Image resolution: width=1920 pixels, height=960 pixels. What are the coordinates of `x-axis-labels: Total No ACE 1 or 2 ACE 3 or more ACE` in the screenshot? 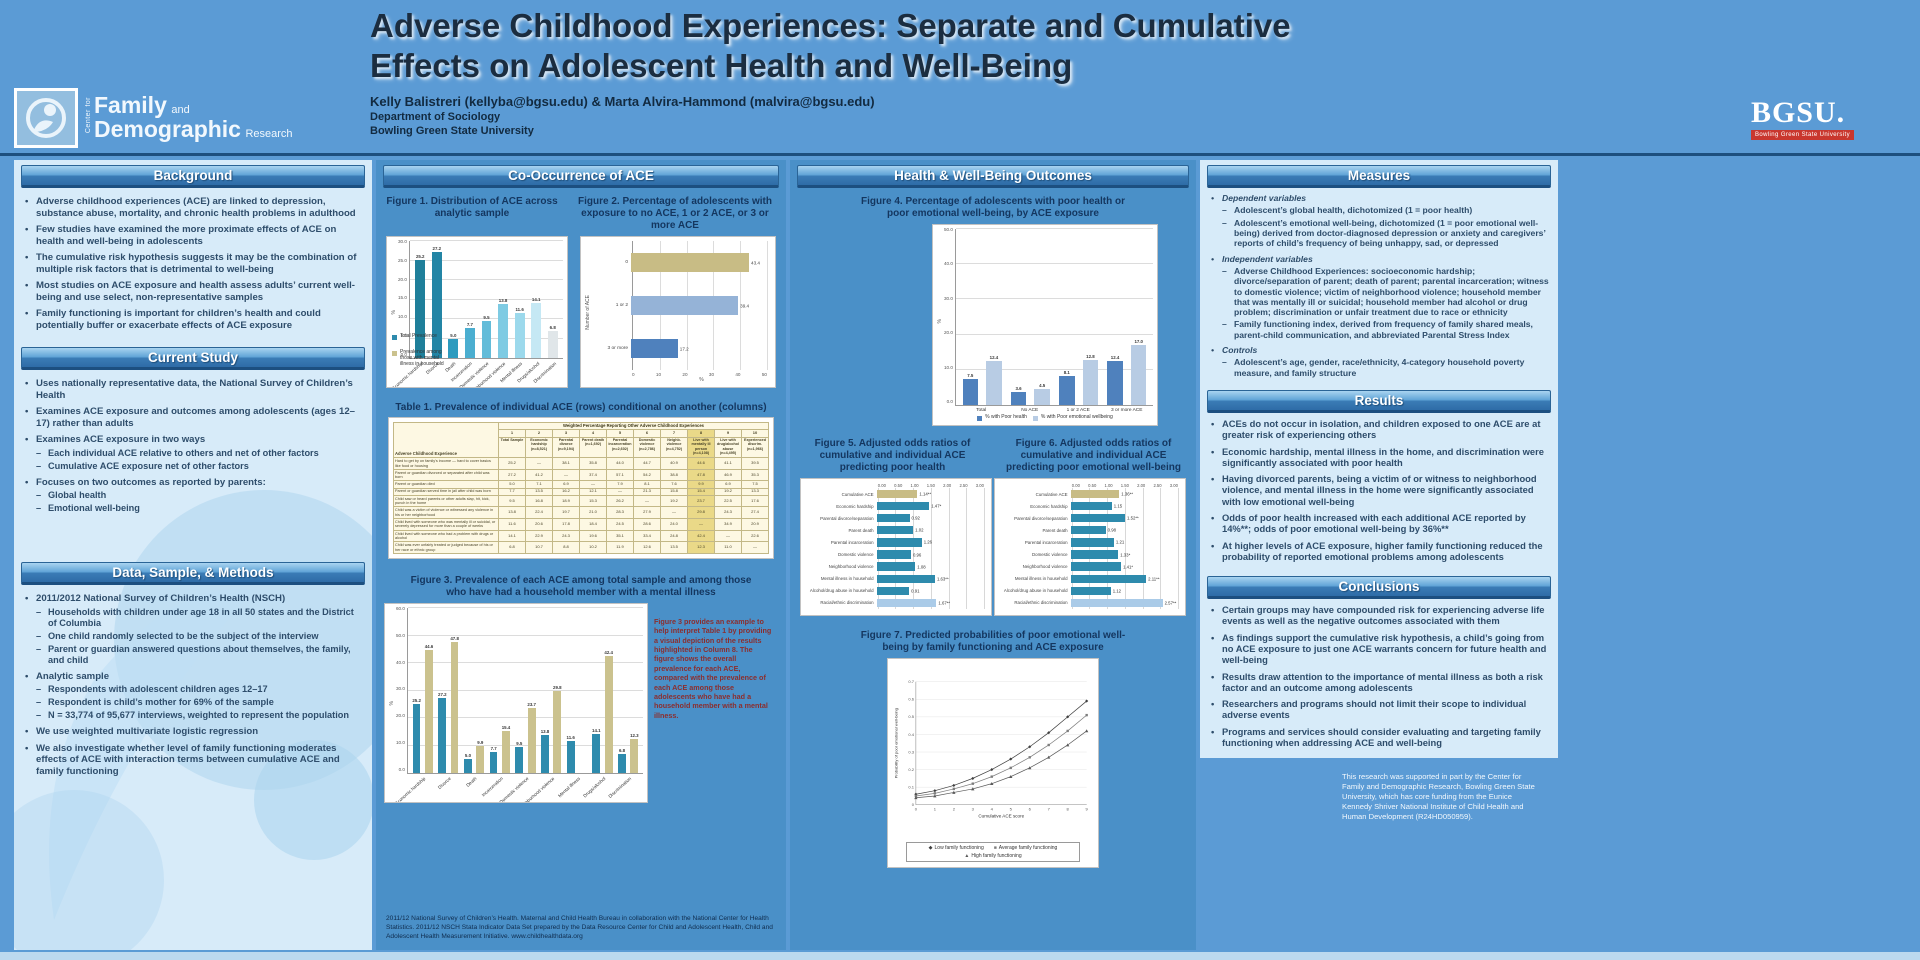 It's located at (1054, 409).